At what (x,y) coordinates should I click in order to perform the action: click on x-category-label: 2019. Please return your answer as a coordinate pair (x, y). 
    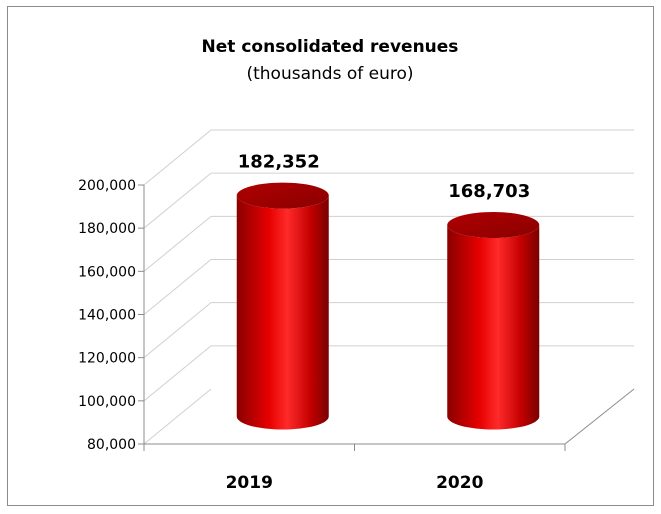
    Looking at the image, I should click on (249, 483).